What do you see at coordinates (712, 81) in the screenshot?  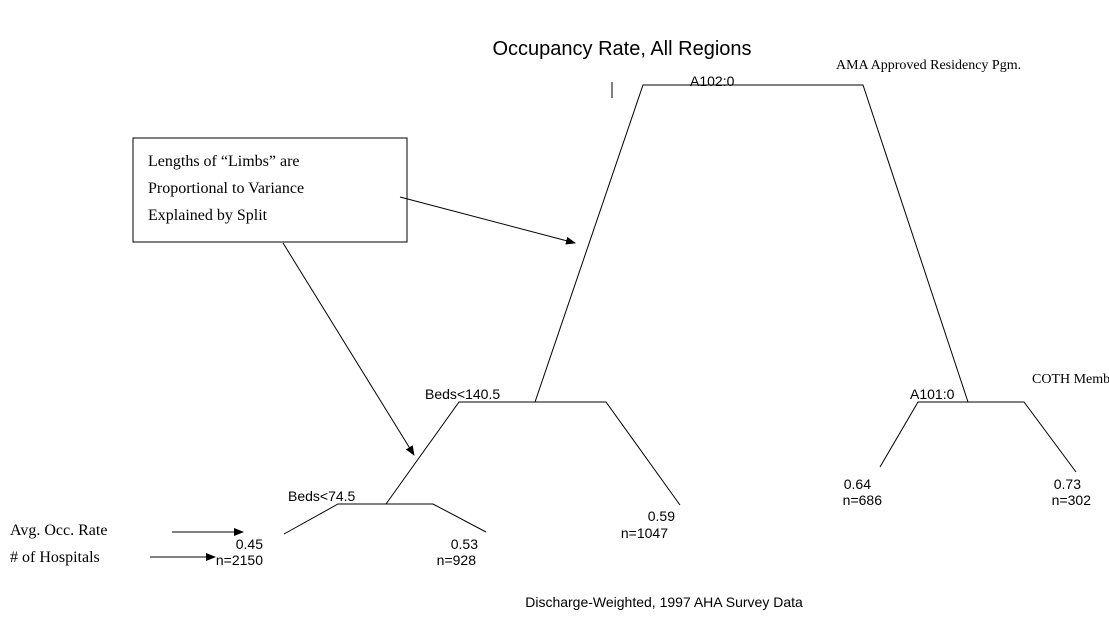 I see `node-label: A102:0` at bounding box center [712, 81].